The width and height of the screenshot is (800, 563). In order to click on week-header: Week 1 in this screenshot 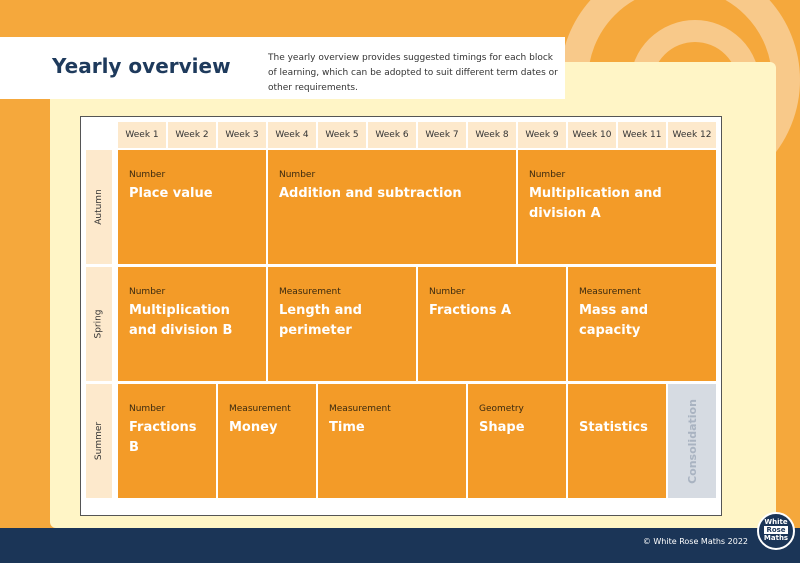, I will do `click(142, 135)`.